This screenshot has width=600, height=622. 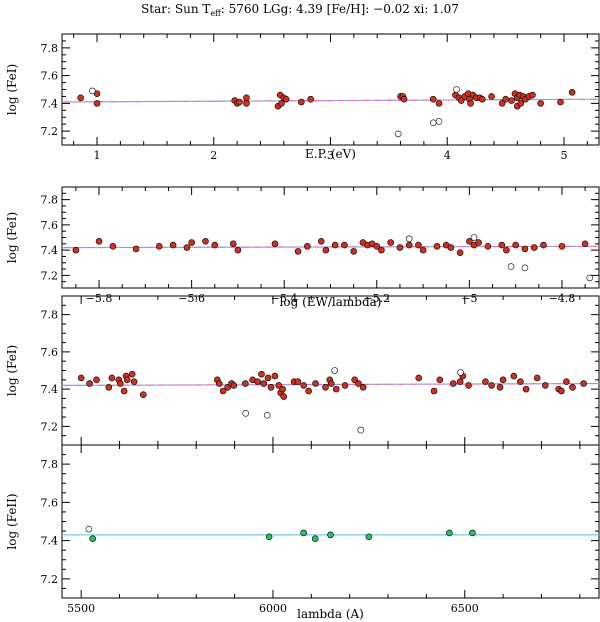 What do you see at coordinates (97, 155) in the screenshot?
I see `x-tick-label: 1` at bounding box center [97, 155].